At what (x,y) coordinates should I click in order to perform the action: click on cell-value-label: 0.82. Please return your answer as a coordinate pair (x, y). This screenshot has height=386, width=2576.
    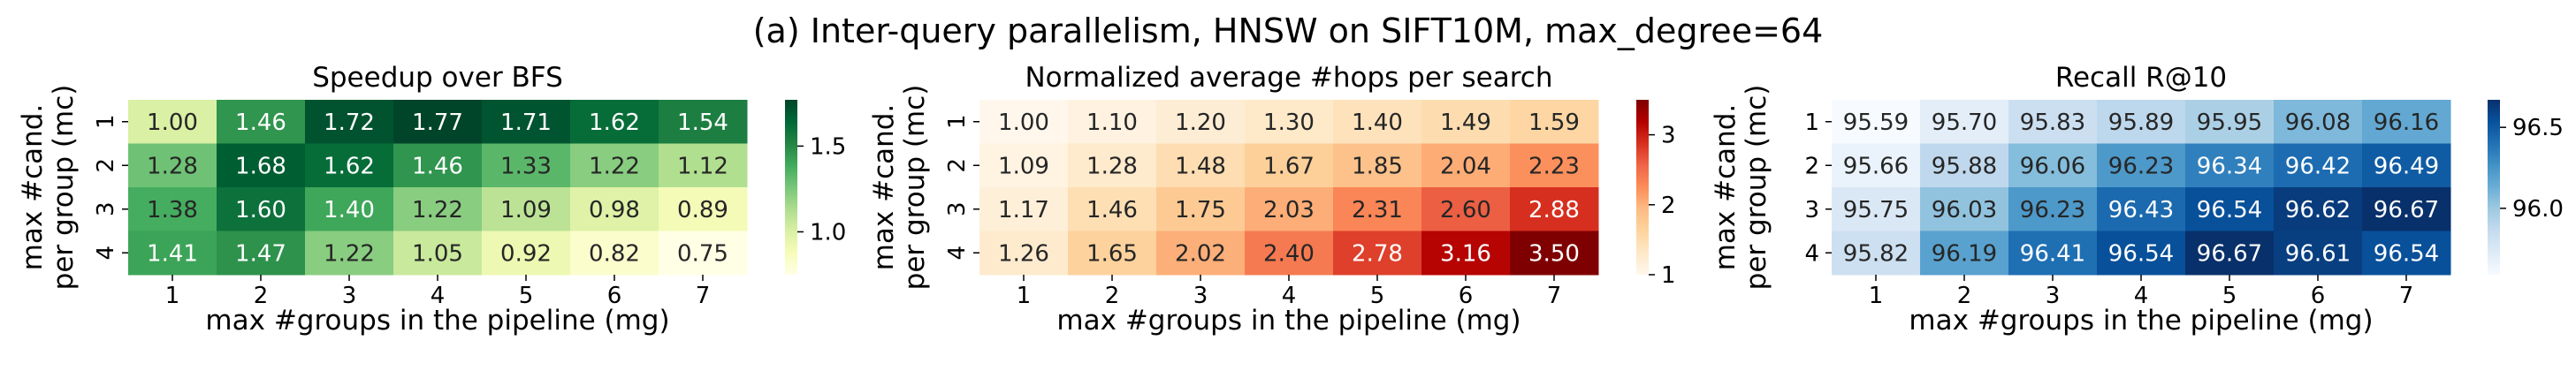
    Looking at the image, I should click on (614, 254).